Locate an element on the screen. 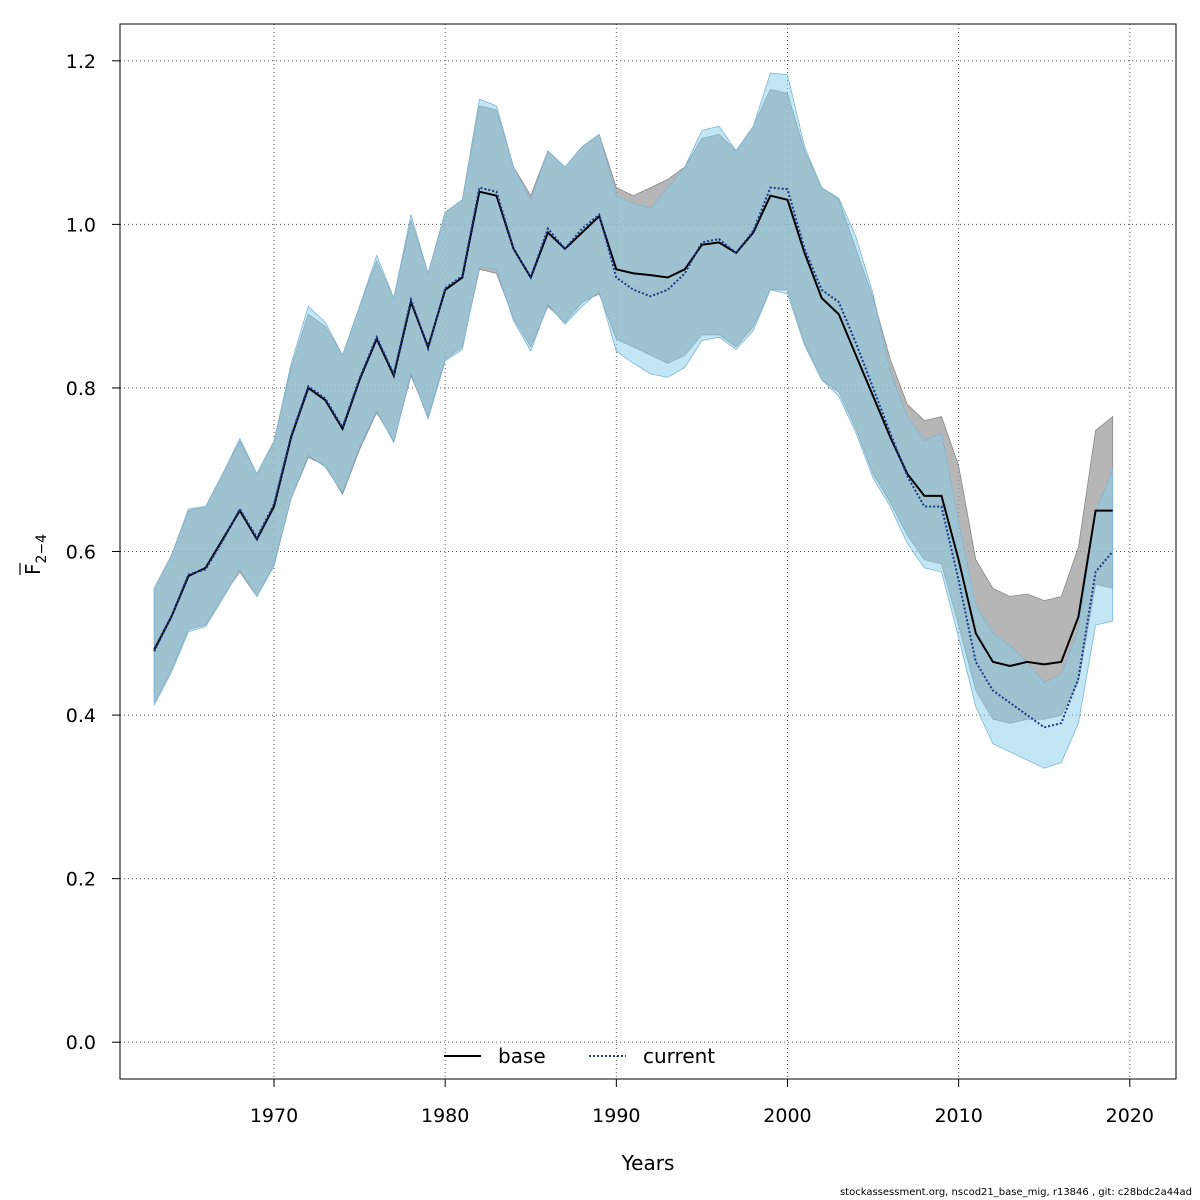 The height and width of the screenshot is (1200, 1200). y-tick-label: 1.0 is located at coordinates (81, 225).